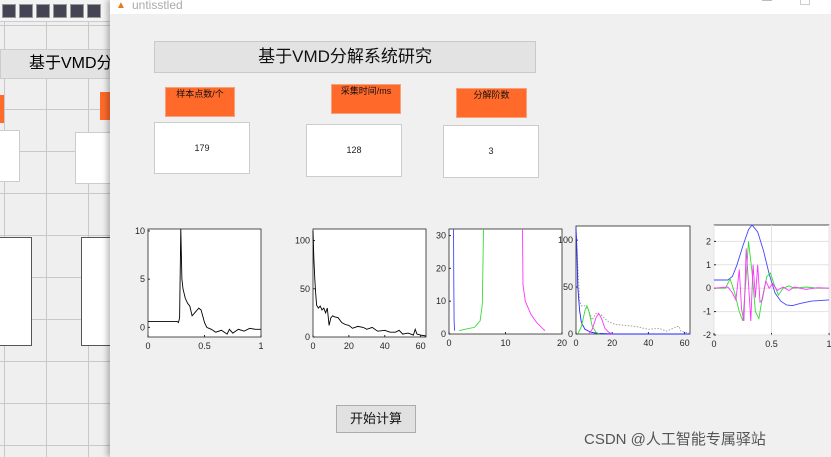  Describe the element at coordinates (200, 102) in the screenshot. I see `sample-count-label: 样本点数/个` at that location.